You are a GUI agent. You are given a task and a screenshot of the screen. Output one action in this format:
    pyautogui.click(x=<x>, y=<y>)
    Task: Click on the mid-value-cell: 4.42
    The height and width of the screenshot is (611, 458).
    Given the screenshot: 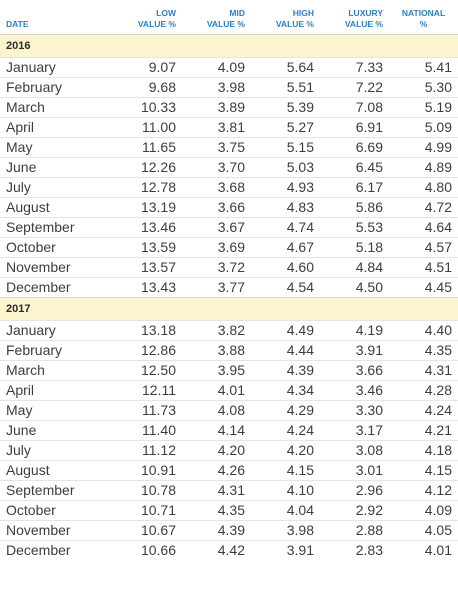 What is the action you would take?
    pyautogui.click(x=216, y=550)
    